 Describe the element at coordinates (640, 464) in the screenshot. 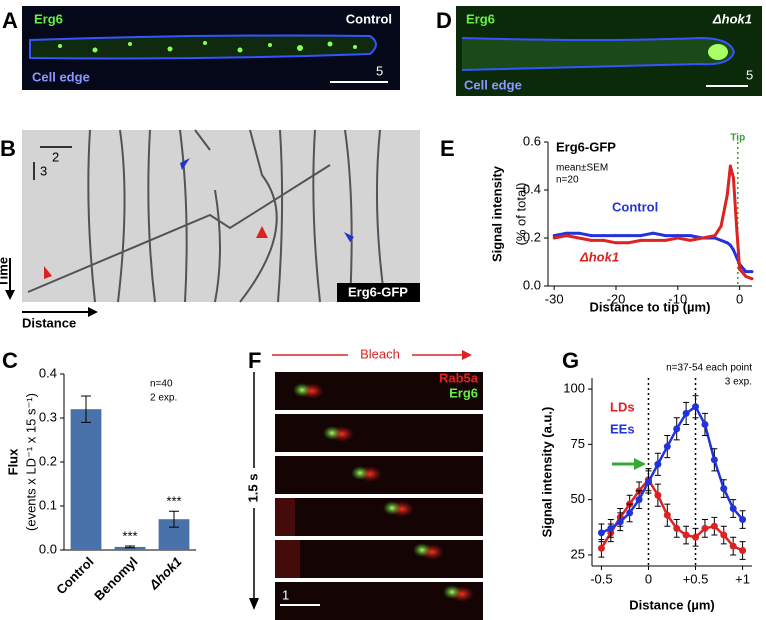

I see `arrow-head` at that location.